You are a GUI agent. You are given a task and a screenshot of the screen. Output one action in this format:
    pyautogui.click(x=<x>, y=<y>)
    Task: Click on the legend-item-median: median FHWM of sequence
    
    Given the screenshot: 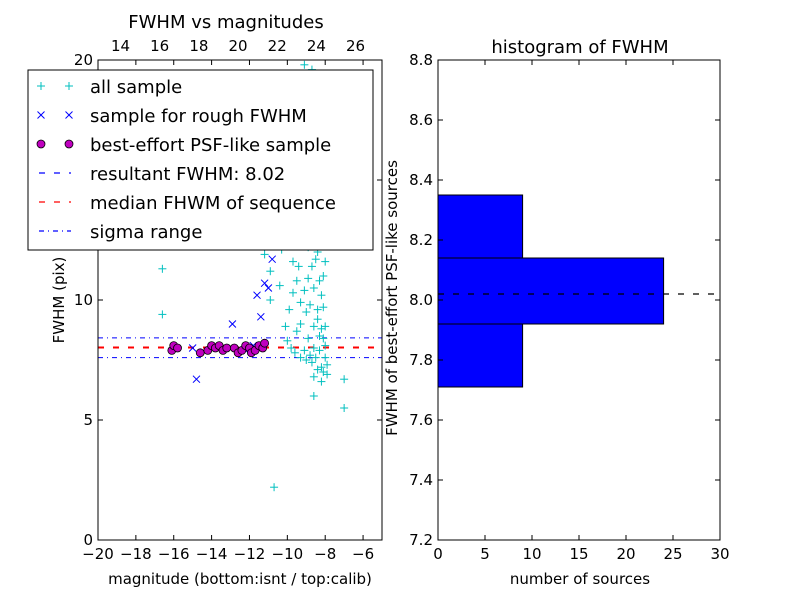 What is the action you would take?
    pyautogui.click(x=187, y=203)
    